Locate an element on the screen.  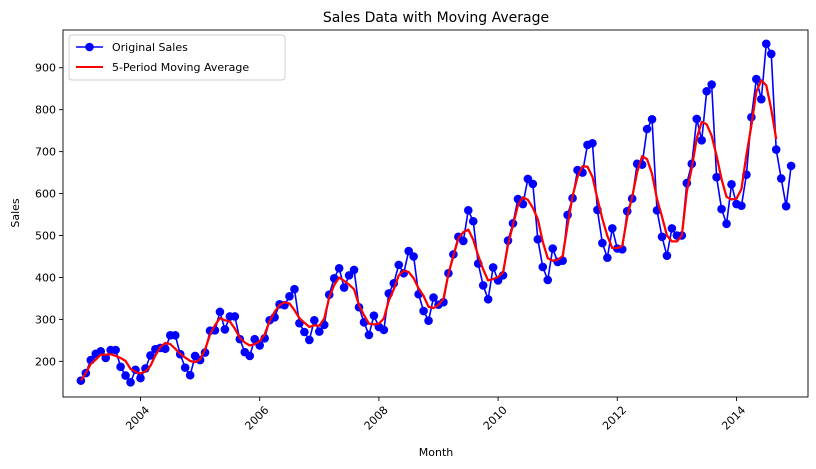
y-tick-label: 500 is located at coordinates (45, 236).